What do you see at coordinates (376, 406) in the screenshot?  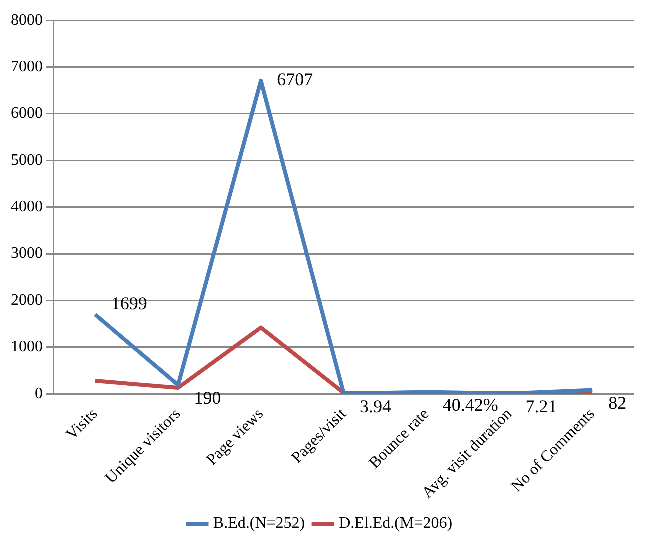 I see `data-label: 3.94` at bounding box center [376, 406].